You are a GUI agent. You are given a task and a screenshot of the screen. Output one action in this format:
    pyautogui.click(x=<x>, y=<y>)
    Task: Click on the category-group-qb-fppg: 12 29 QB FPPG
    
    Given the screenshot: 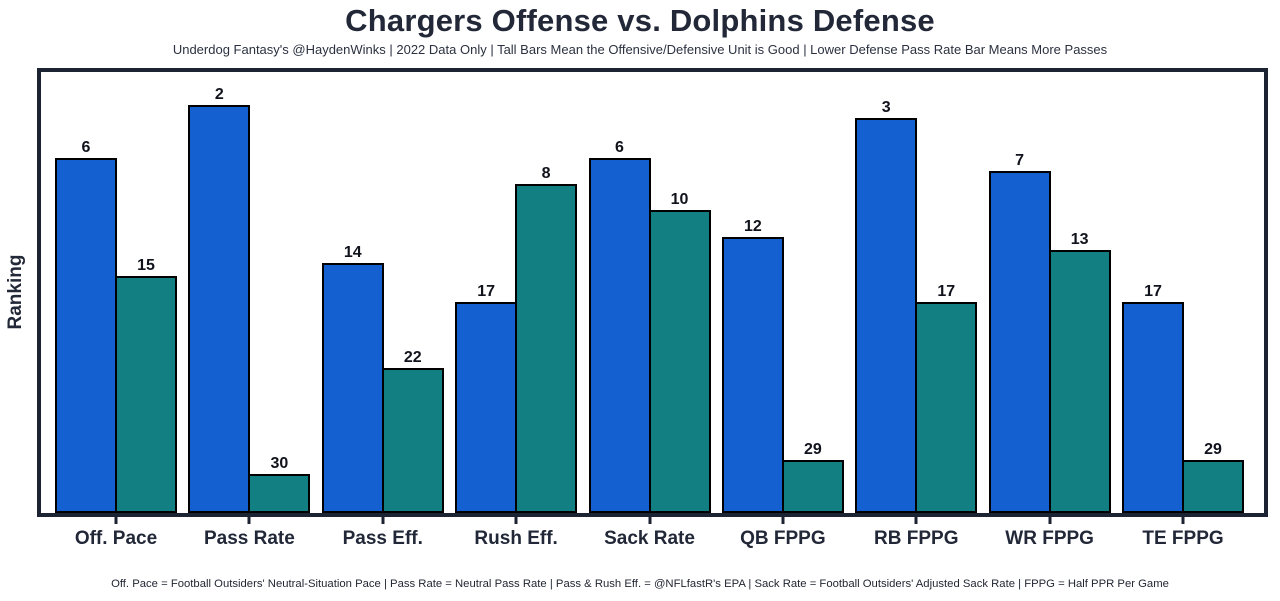 What is the action you would take?
    pyautogui.click(x=782, y=310)
    